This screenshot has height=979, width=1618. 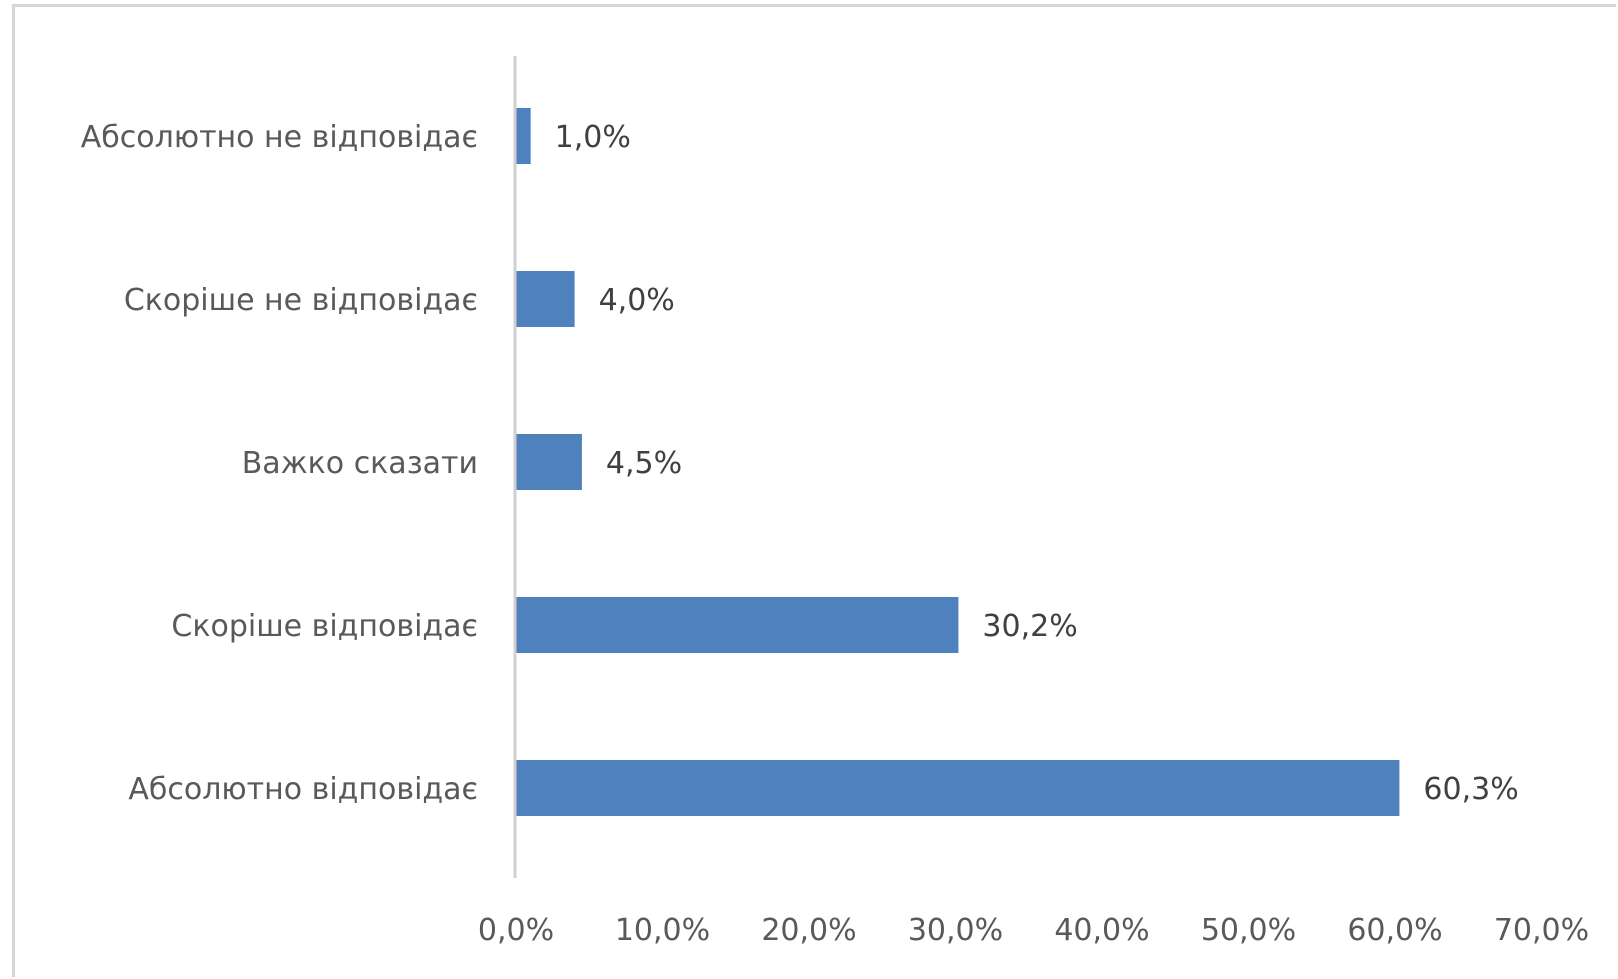 What do you see at coordinates (637, 300) in the screenshot?
I see `value-label-1: 4,0%` at bounding box center [637, 300].